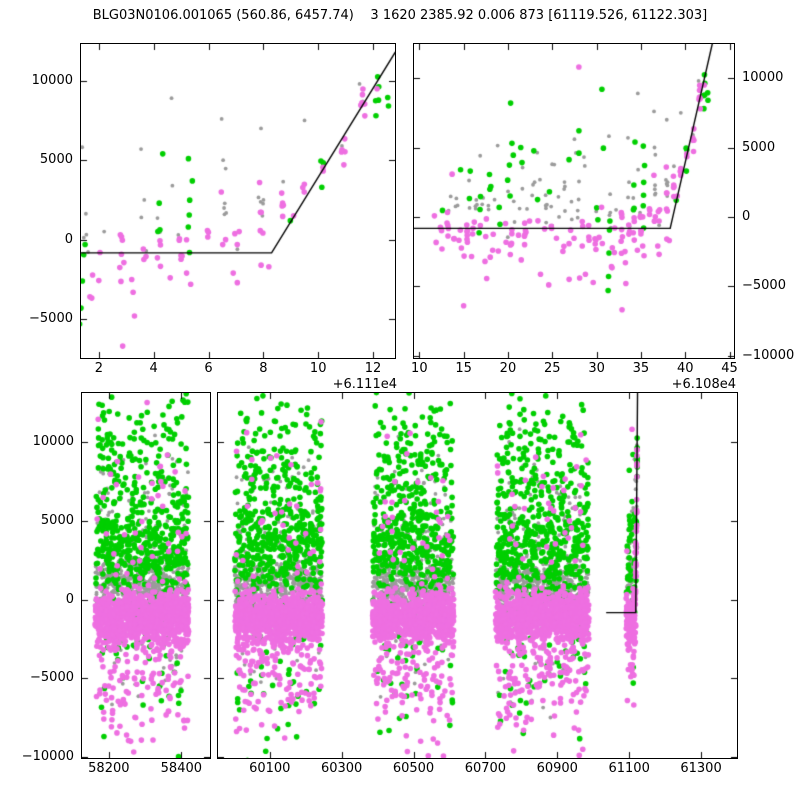  Describe the element at coordinates (341, 768) in the screenshot. I see `x-tick-label: 60300` at that location.